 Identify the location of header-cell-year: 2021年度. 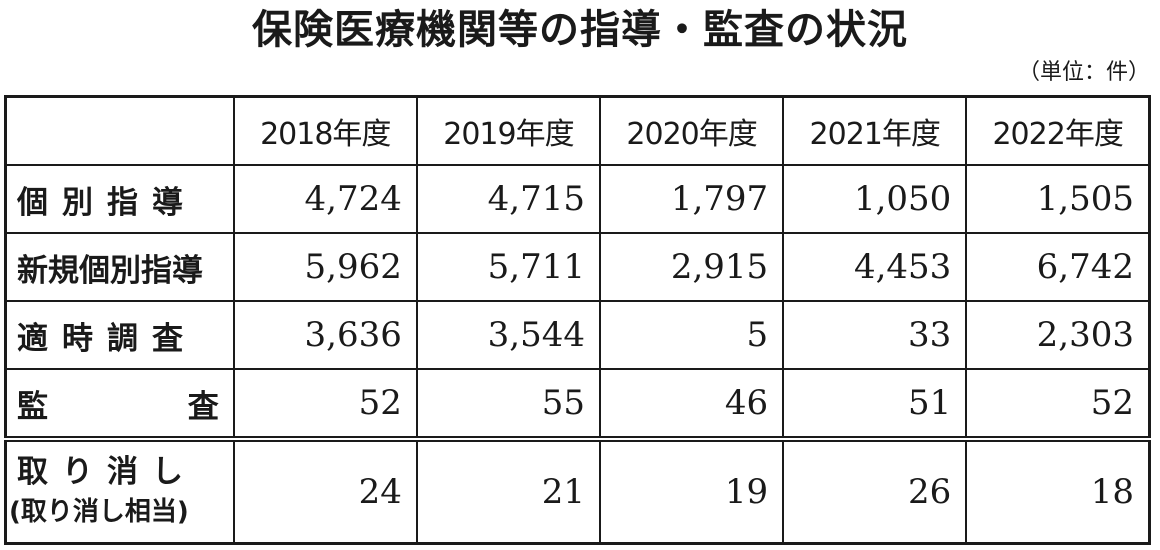
(875, 130).